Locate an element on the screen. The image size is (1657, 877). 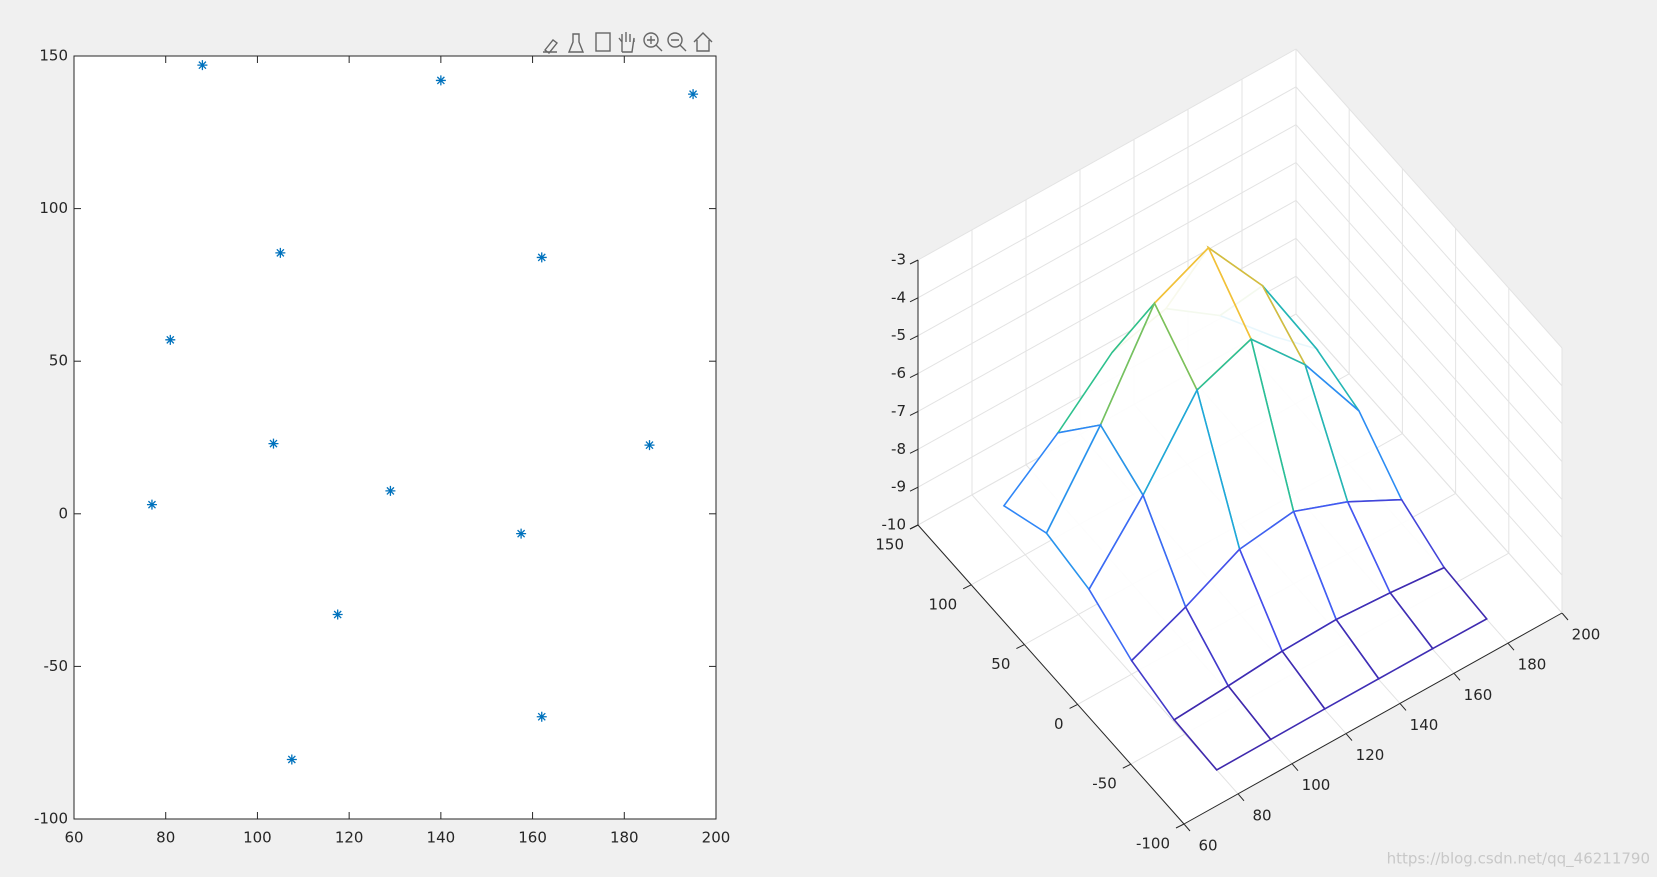
zoom-out-glyph is located at coordinates (679, 45).